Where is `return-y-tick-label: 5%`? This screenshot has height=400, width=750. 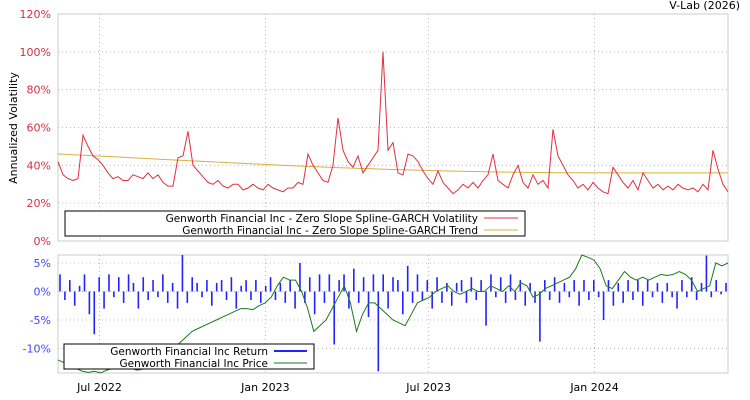 return-y-tick-label: 5% is located at coordinates (42, 263).